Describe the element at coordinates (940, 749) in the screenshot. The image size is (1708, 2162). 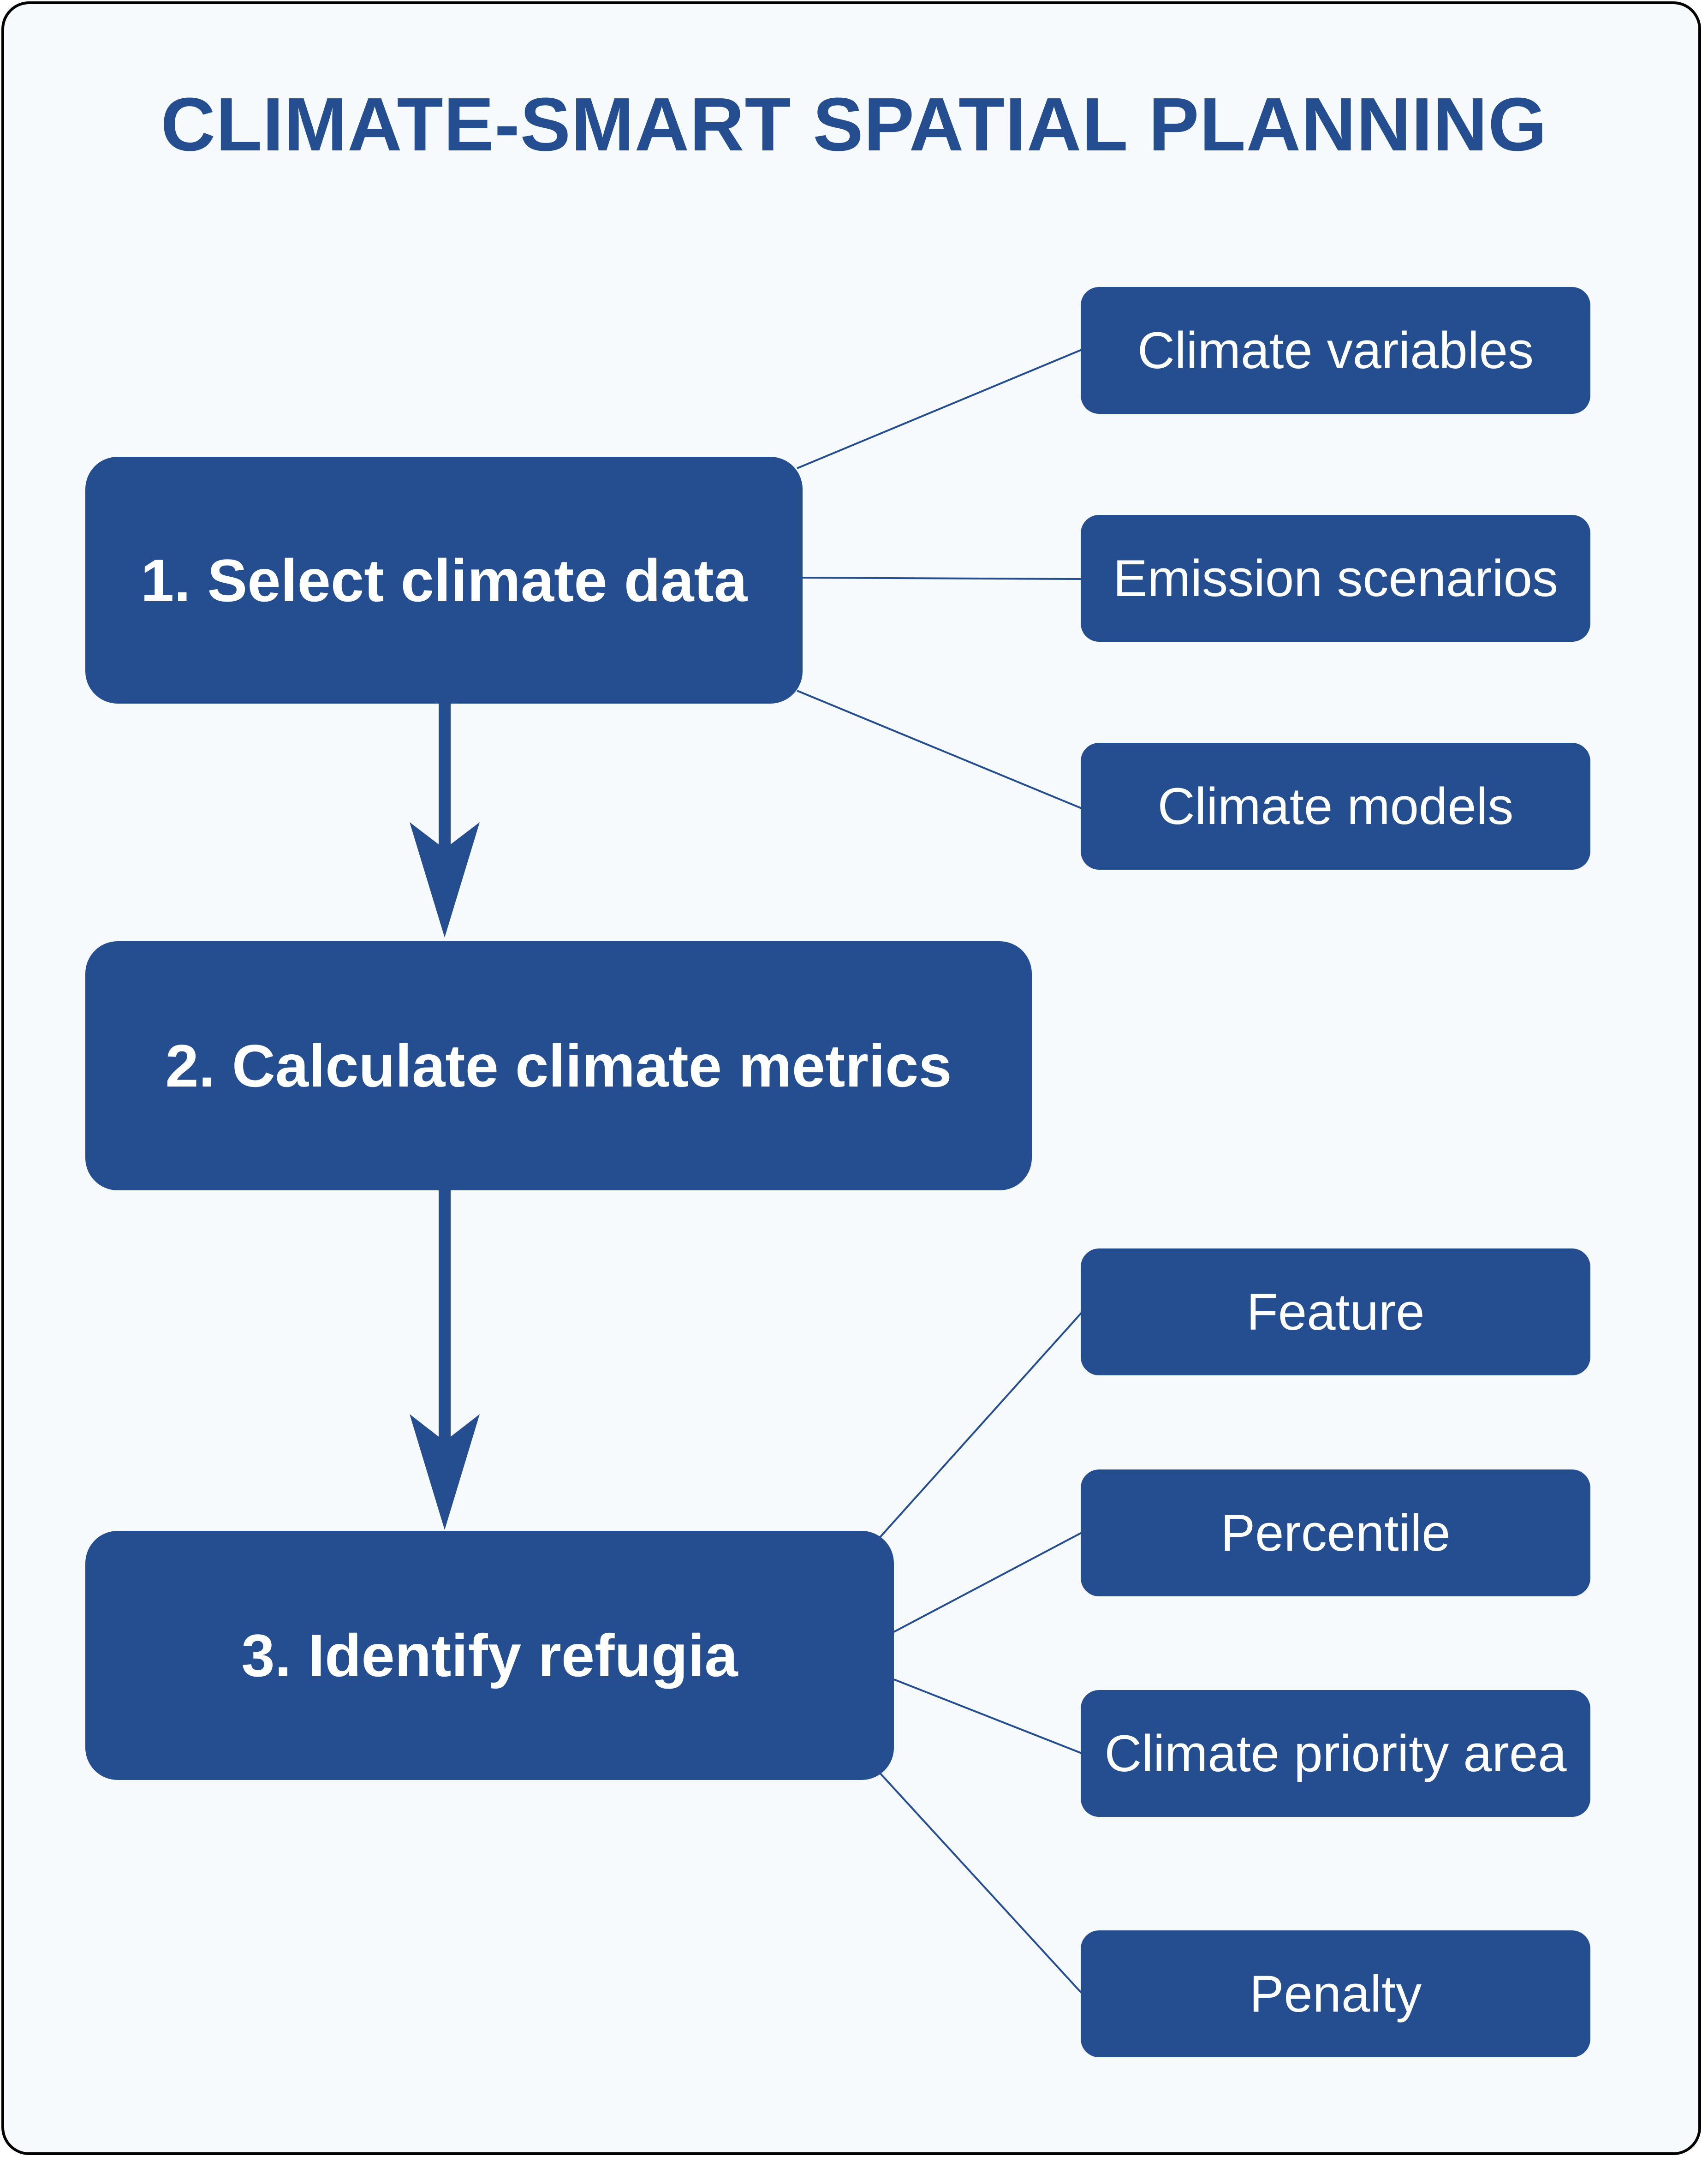
I see `connector-step1-climate-models` at that location.